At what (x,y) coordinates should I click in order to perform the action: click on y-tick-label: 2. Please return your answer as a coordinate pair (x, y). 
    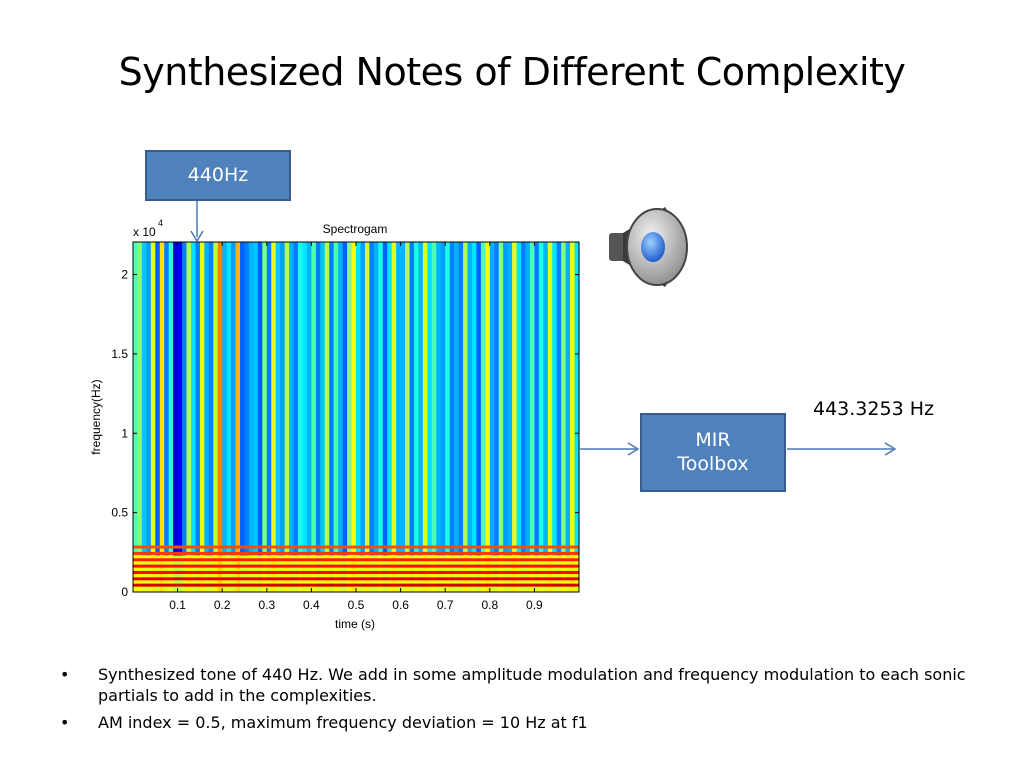
    Looking at the image, I should click on (124, 275).